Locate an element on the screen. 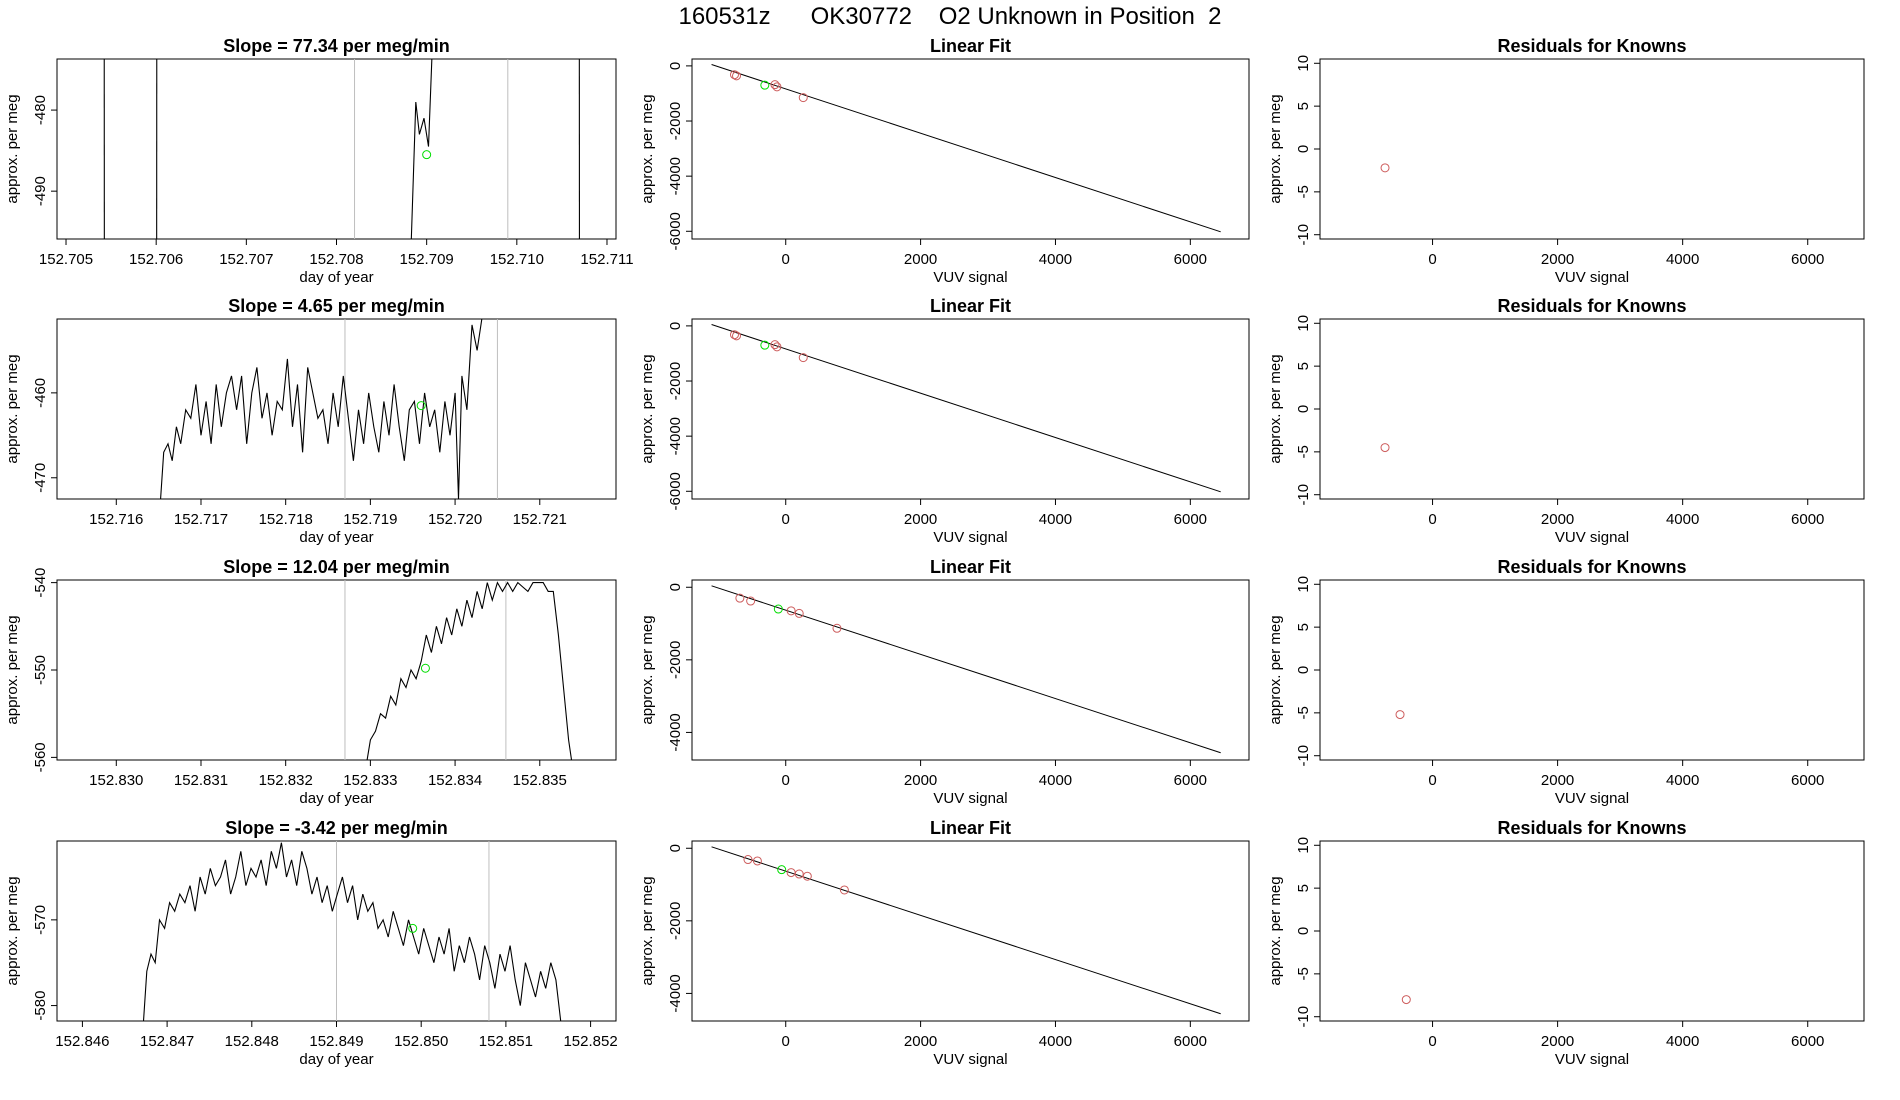  x-tick-label: 152.849 is located at coordinates (336, 1041).